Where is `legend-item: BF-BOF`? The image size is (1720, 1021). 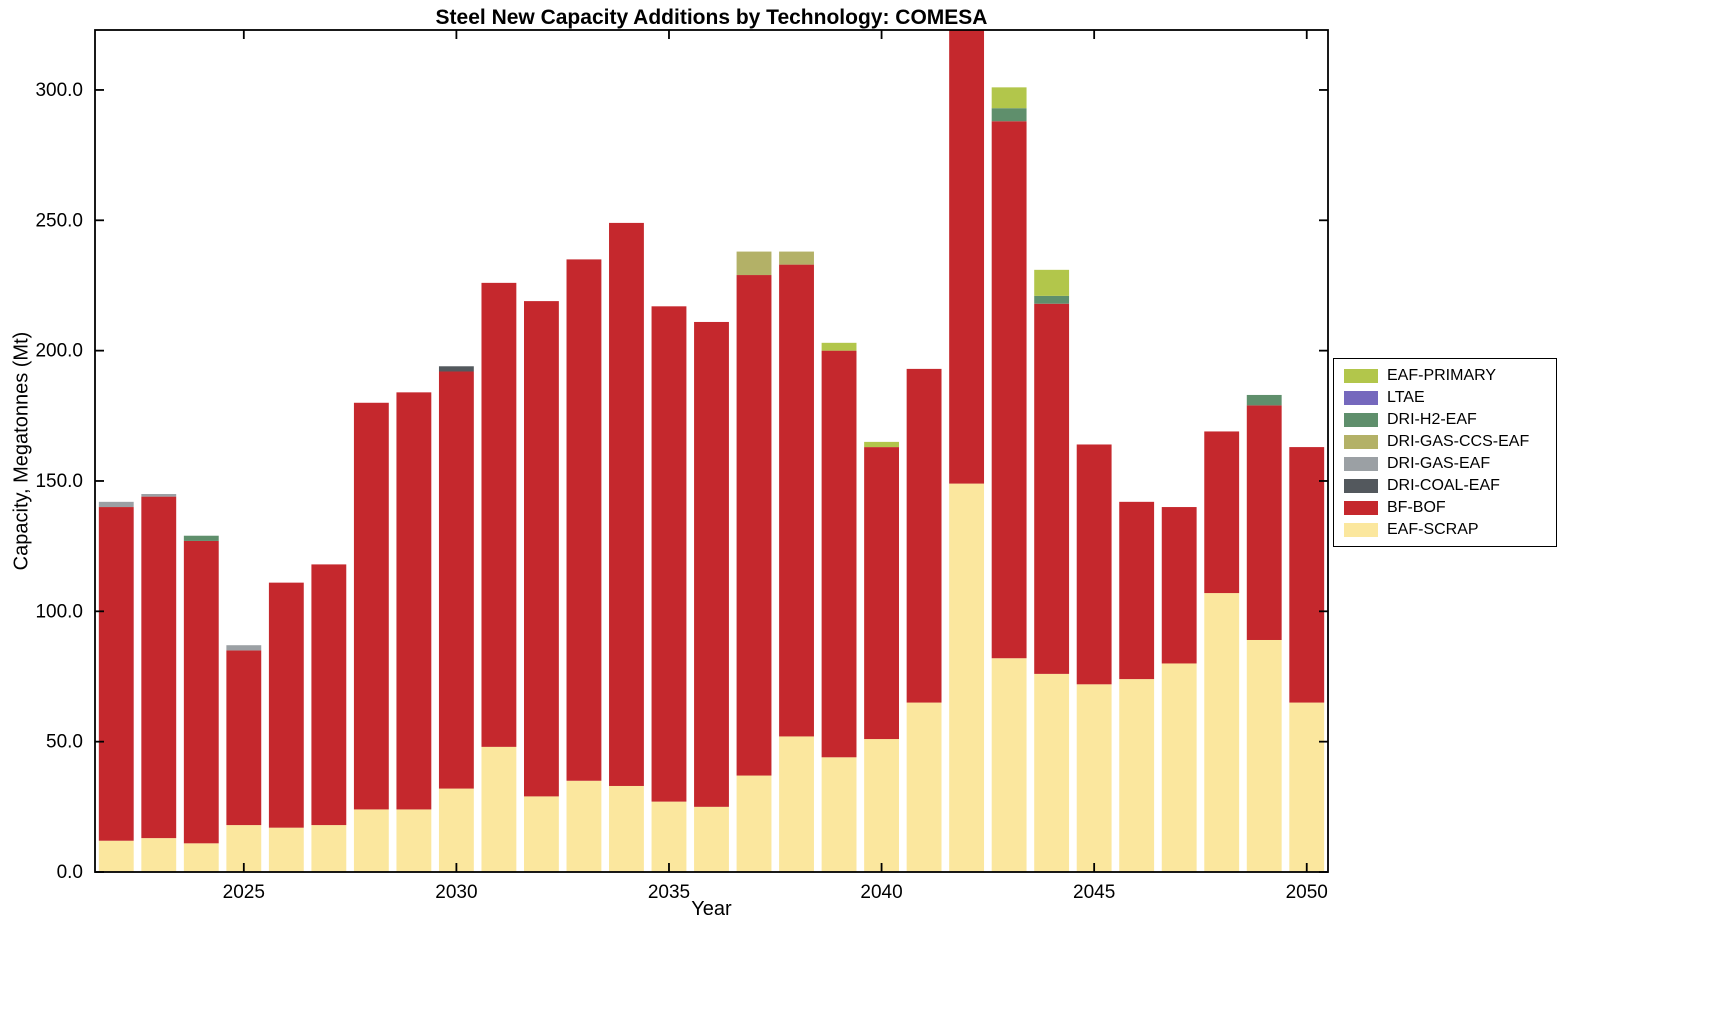
legend-item: BF-BOF is located at coordinates (1445, 507).